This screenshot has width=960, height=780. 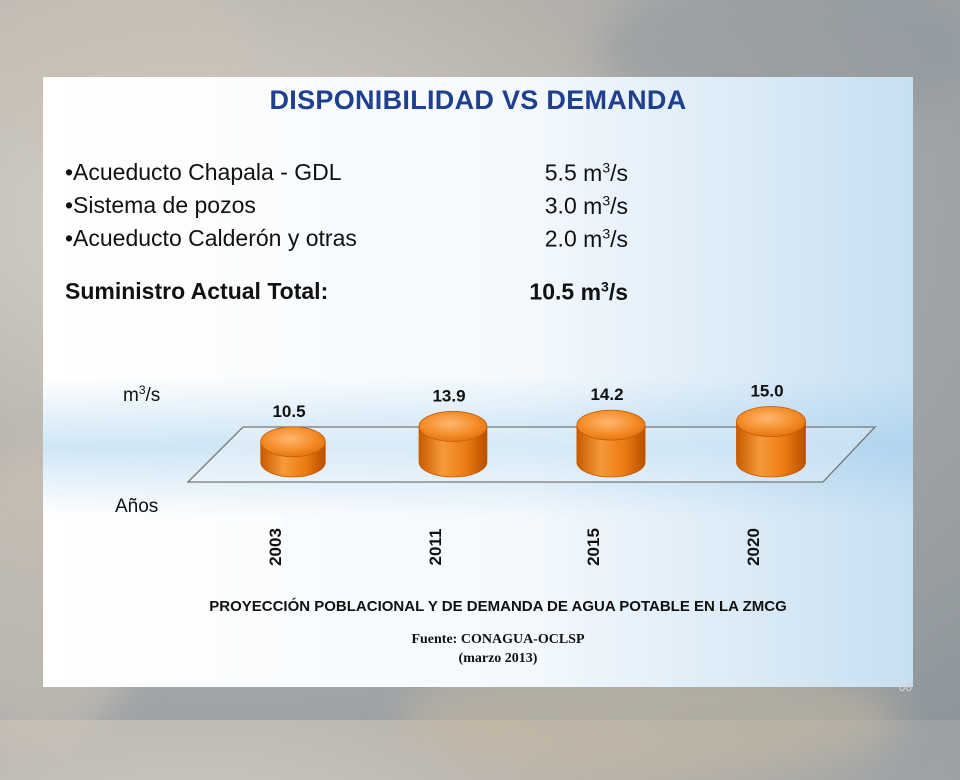 I want to click on data-label: 14.2, so click(x=606, y=394).